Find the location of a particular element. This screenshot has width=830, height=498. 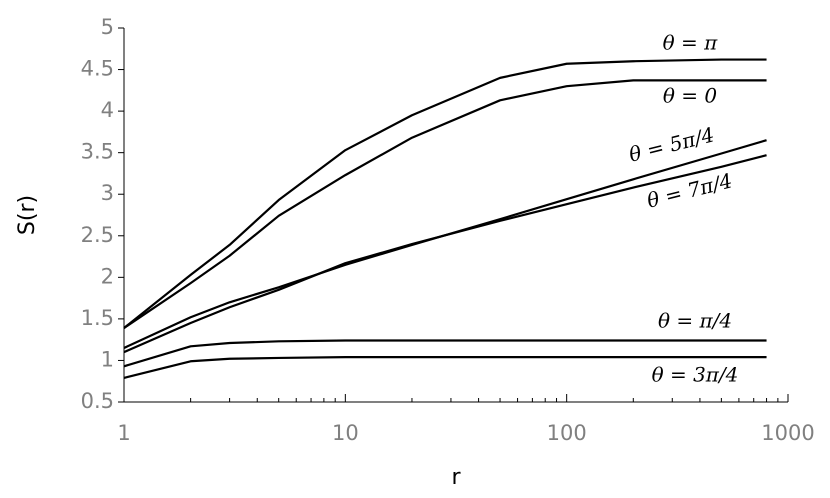

series-label: θ = 0 is located at coordinates (690, 96).